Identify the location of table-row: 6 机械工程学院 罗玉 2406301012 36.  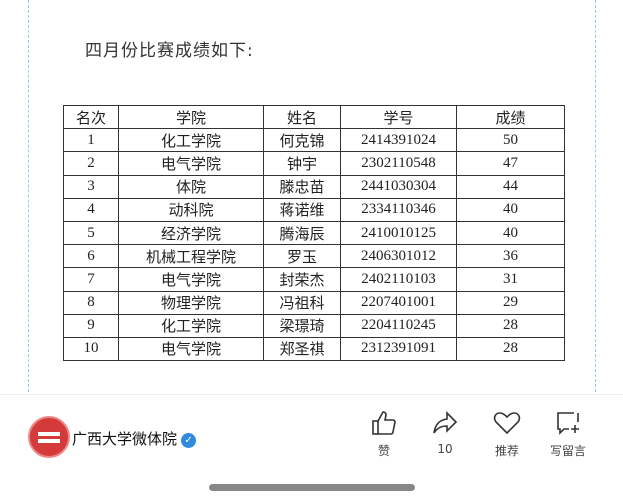
(314, 256).